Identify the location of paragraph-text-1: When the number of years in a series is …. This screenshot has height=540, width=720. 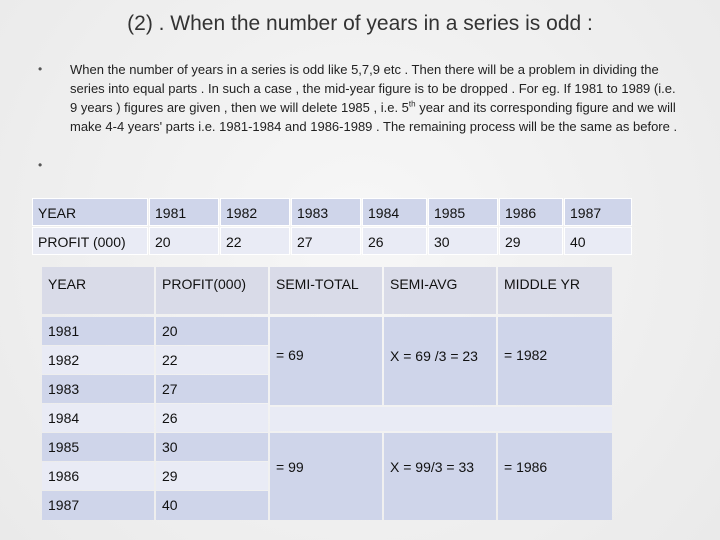
(373, 88).